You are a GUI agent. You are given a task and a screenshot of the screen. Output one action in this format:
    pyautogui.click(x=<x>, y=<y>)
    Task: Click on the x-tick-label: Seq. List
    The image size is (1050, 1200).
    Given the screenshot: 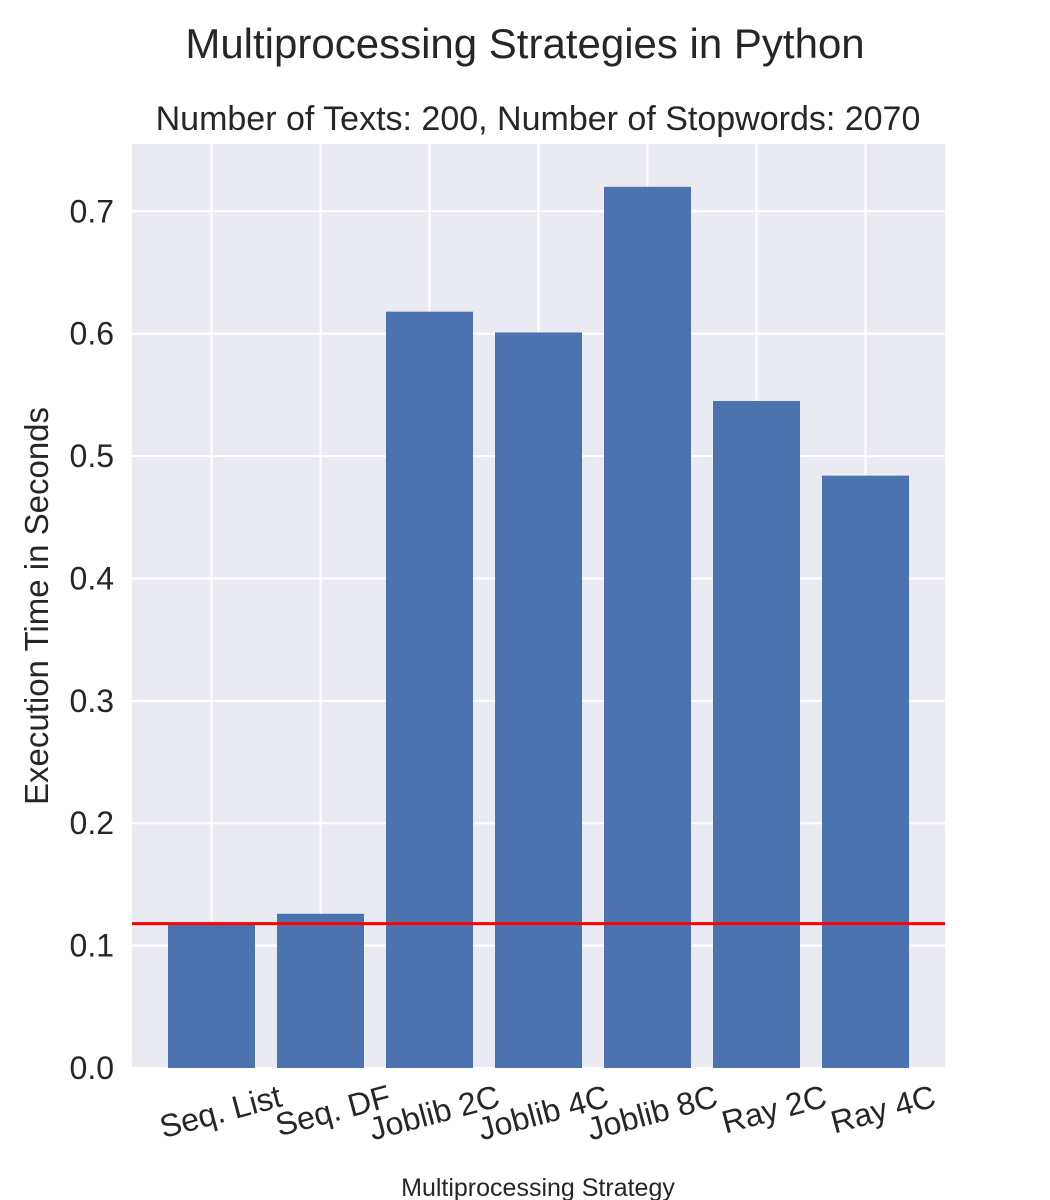 What is the action you would take?
    pyautogui.click(x=221, y=1111)
    